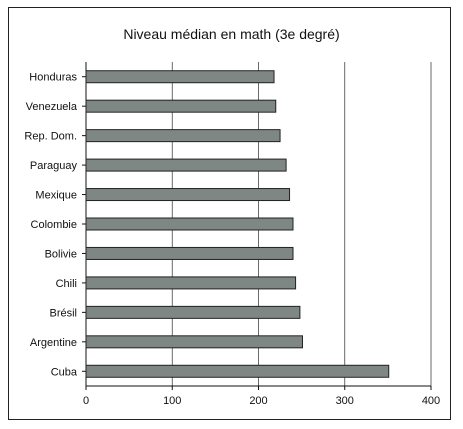 Image resolution: width=463 pixels, height=429 pixels. I want to click on category-label: Chili, so click(66, 284).